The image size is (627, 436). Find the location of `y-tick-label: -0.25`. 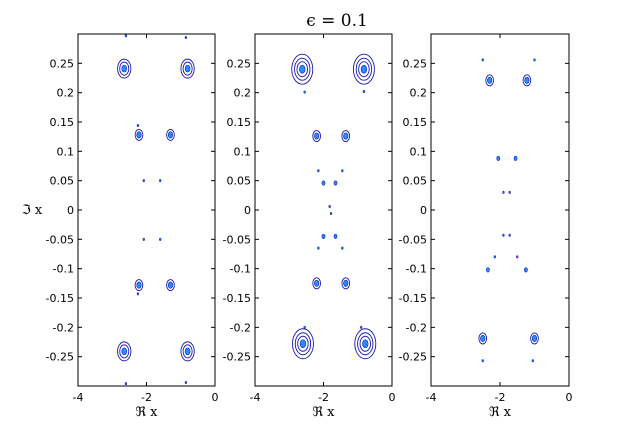

y-tick-label: -0.25 is located at coordinates (60, 357).